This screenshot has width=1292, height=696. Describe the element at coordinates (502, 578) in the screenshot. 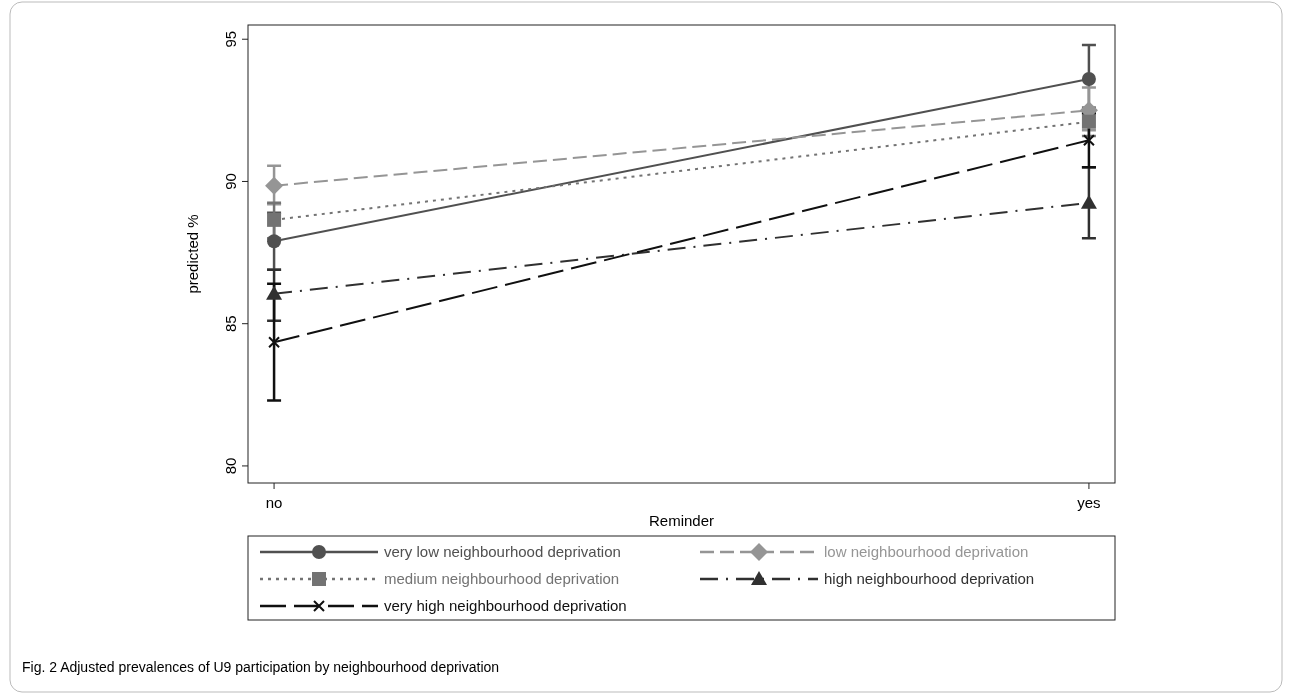

I see `text: medium neighbourhood deprivation` at that location.